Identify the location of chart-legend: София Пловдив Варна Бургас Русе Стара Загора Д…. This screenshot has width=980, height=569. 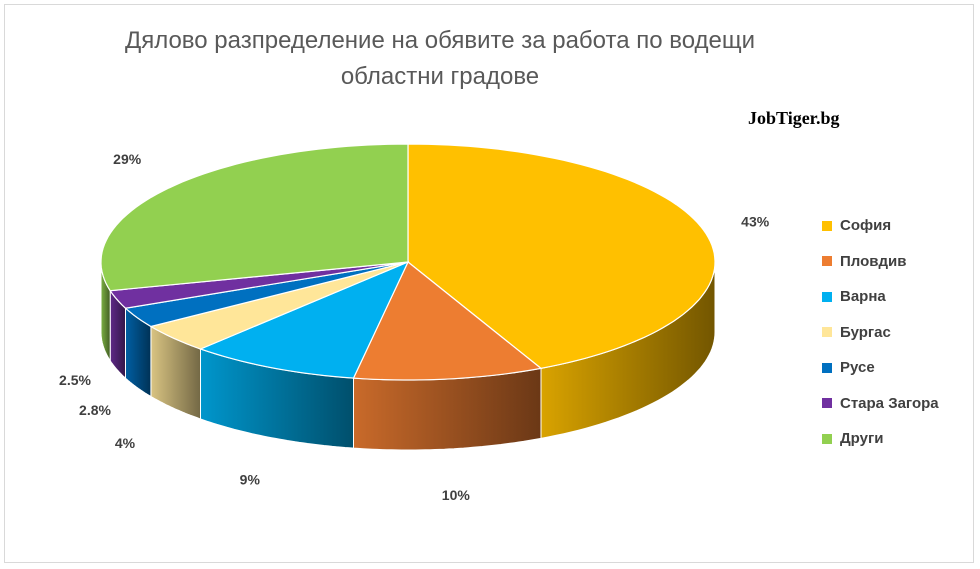
(880, 332).